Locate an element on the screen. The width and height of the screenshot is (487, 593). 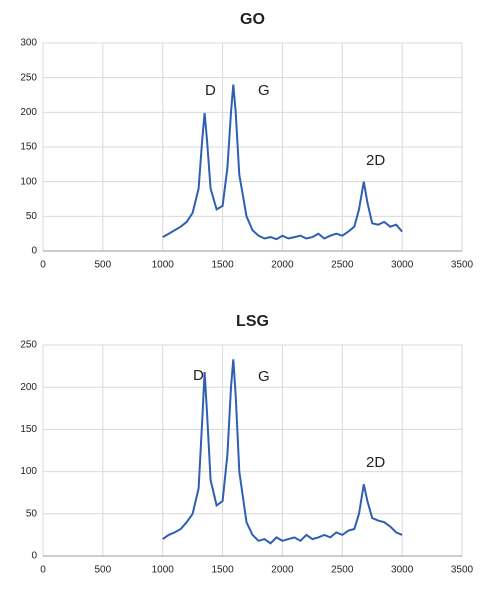
y-tick-label: 300 is located at coordinates (28, 43).